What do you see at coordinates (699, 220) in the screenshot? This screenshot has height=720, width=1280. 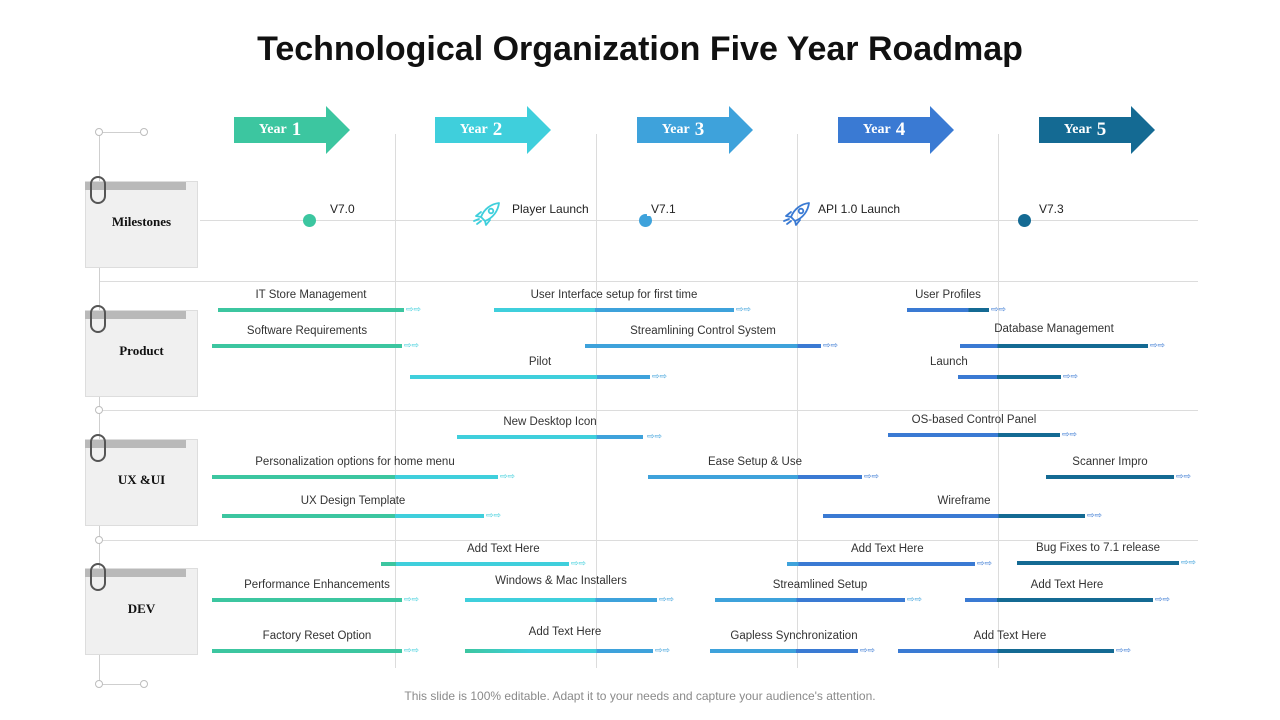 I see `milestone-axis` at bounding box center [699, 220].